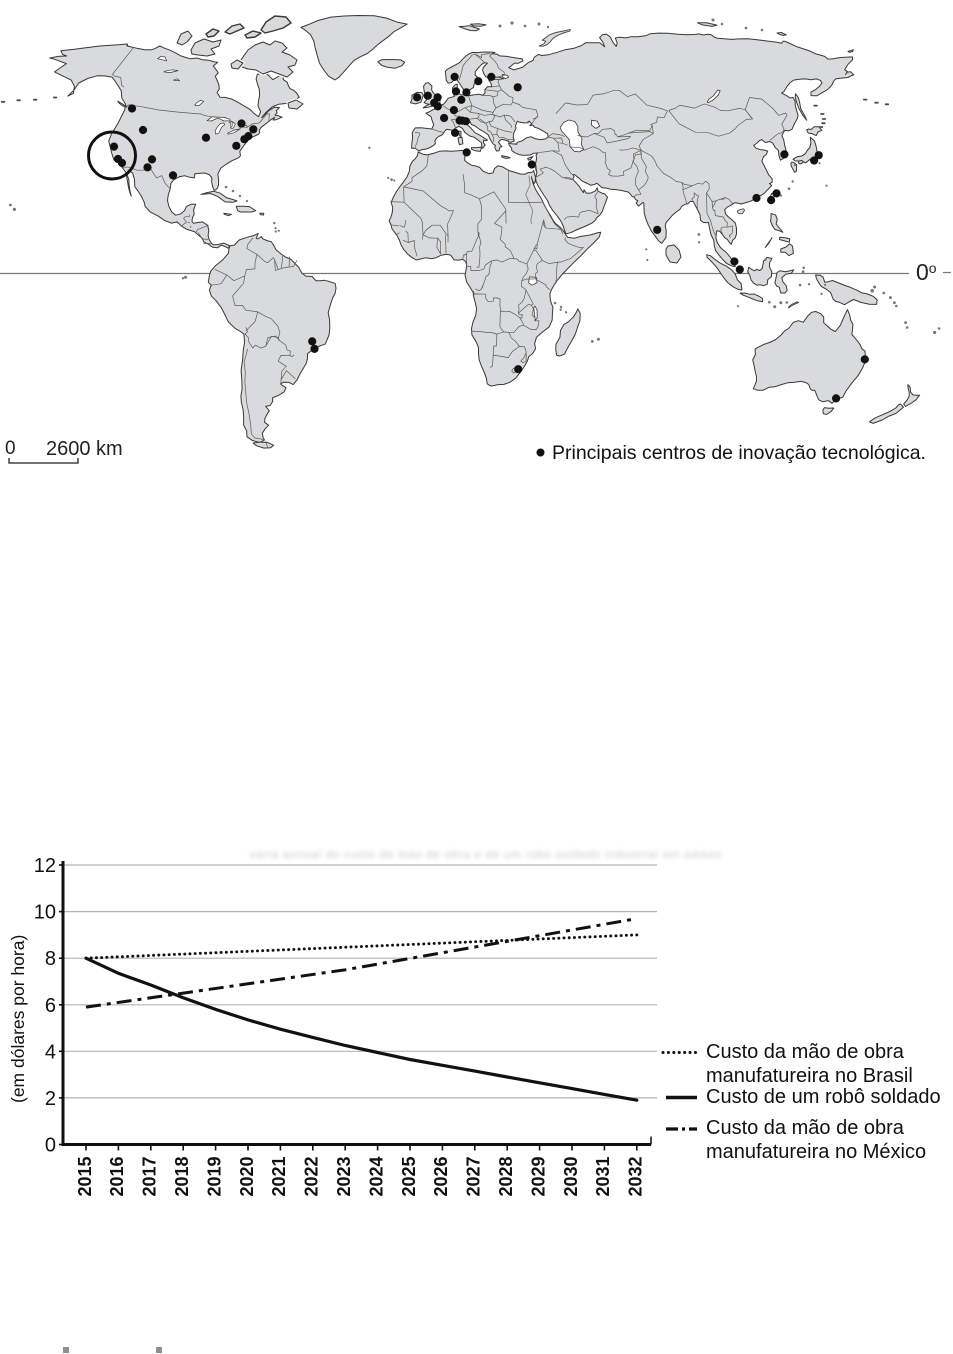 This screenshot has height=1354, width=953. What do you see at coordinates (50, 1099) in the screenshot?
I see `svg-text: 2` at bounding box center [50, 1099].